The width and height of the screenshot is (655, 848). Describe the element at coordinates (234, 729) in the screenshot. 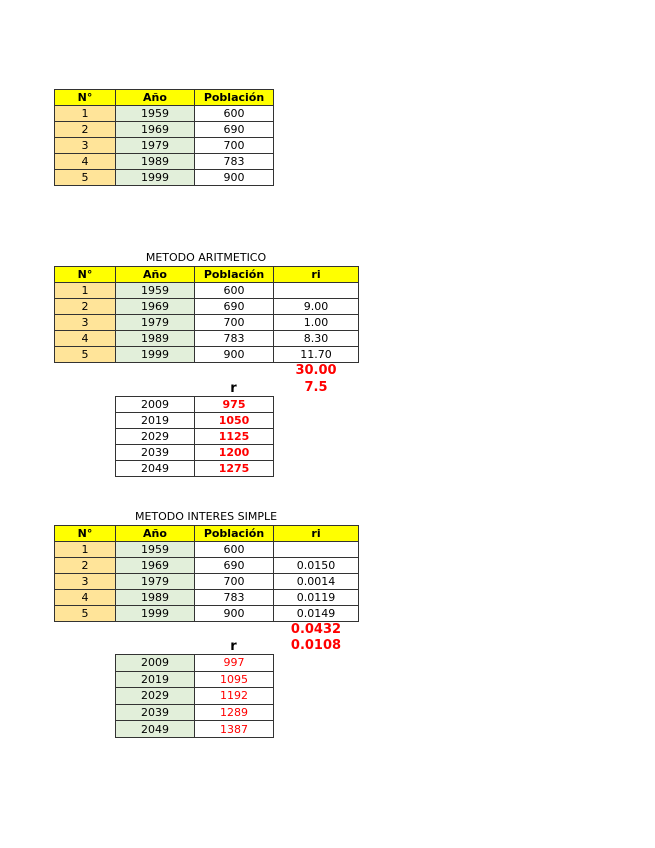

I see `projection-value: 1387` at that location.